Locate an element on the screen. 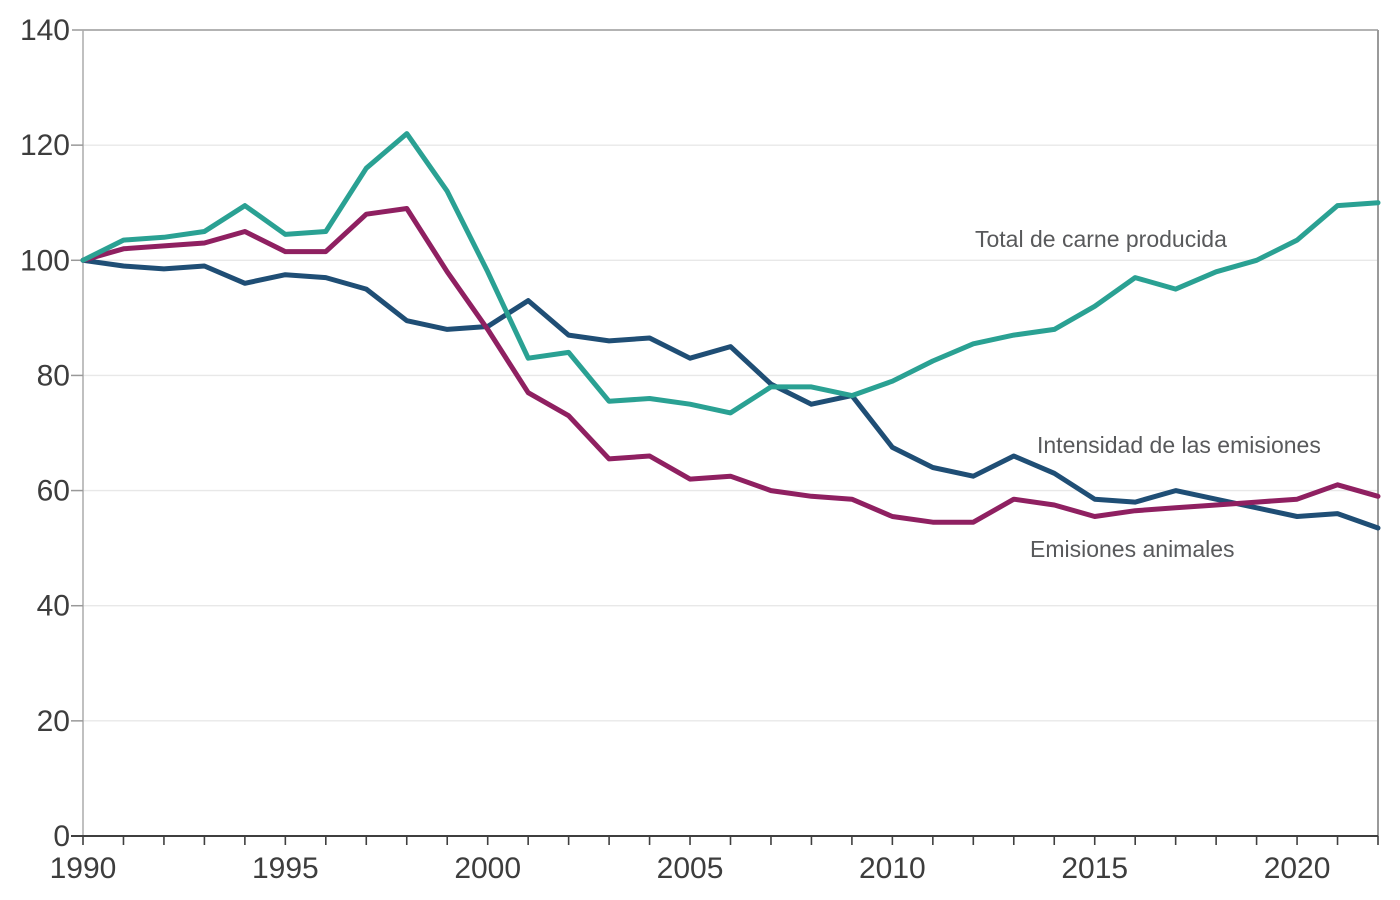 The image size is (1400, 900). y-axis-tick-label: 80 is located at coordinates (53, 375).